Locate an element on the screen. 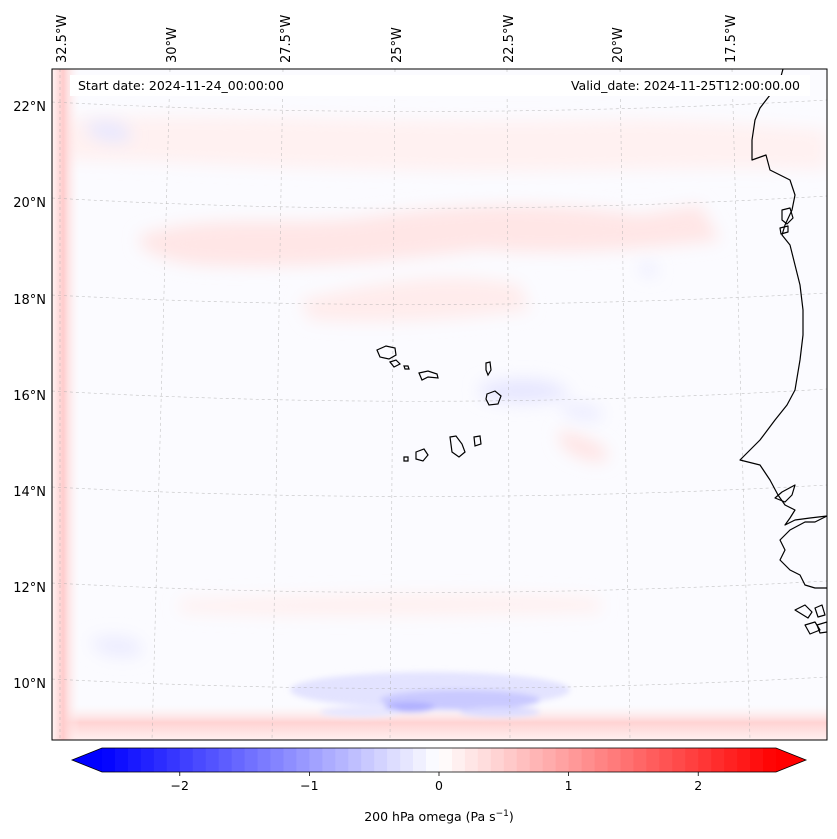 Image resolution: width=837 pixels, height=839 pixels. colorbar-label-superscript: −1 is located at coordinates (502, 814).